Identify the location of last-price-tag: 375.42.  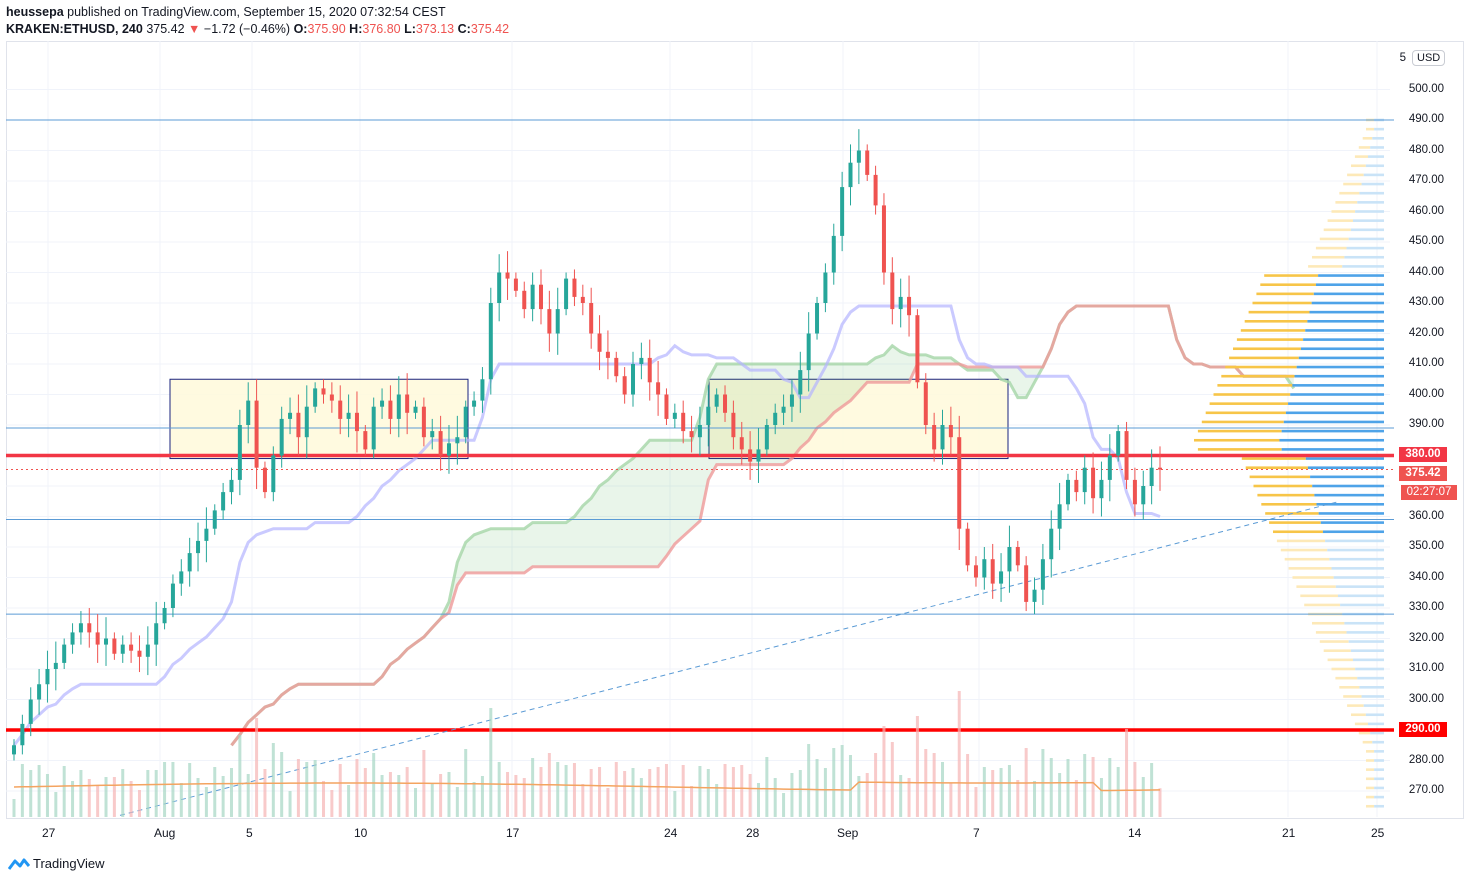
(1423, 473).